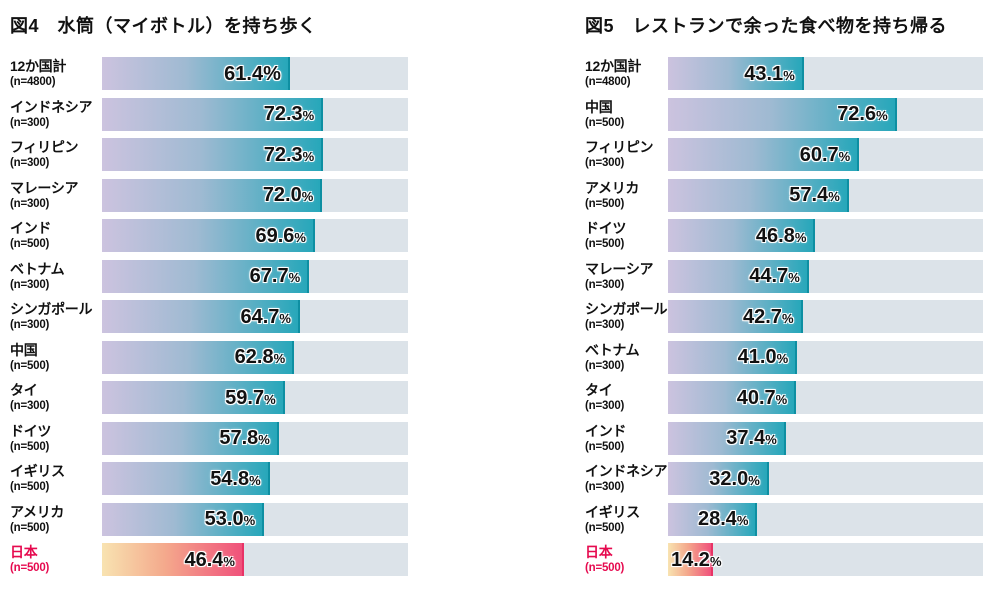  What do you see at coordinates (769, 74) in the screenshot?
I see `value-label: 43.1%` at bounding box center [769, 74].